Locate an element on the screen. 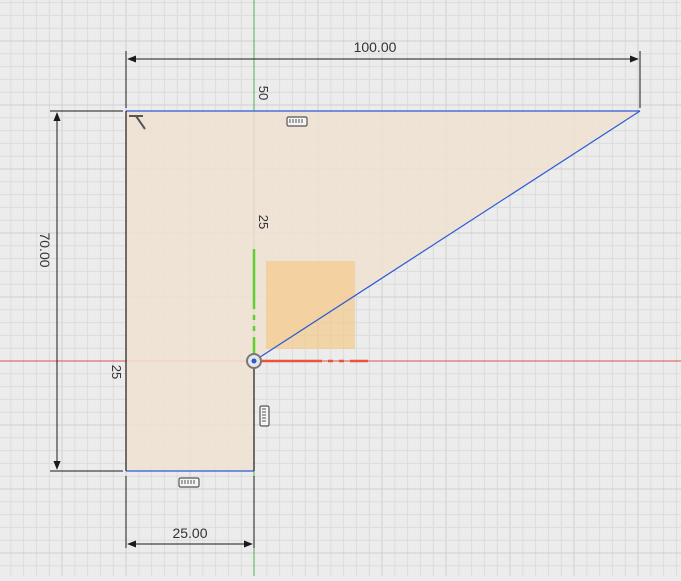 The height and width of the screenshot is (581, 681). origin-point-icon is located at coordinates (254, 361).